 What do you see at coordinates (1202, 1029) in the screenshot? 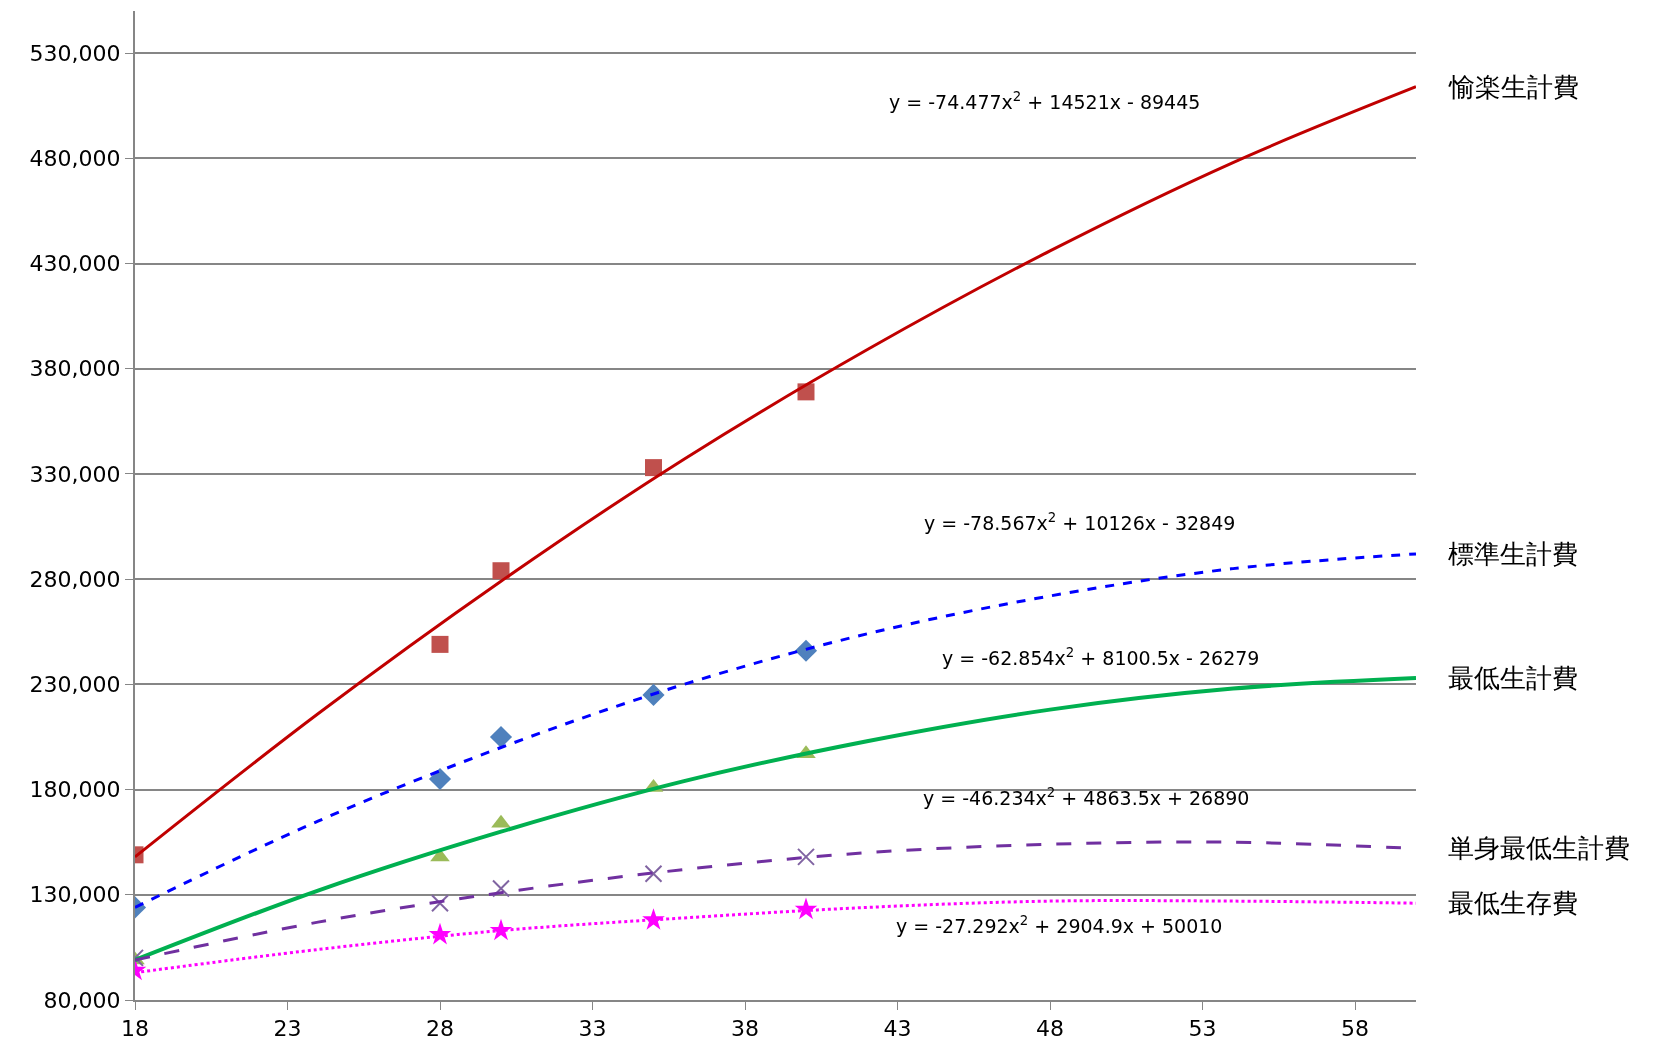
I see `x-tick-label: 53` at bounding box center [1202, 1029].